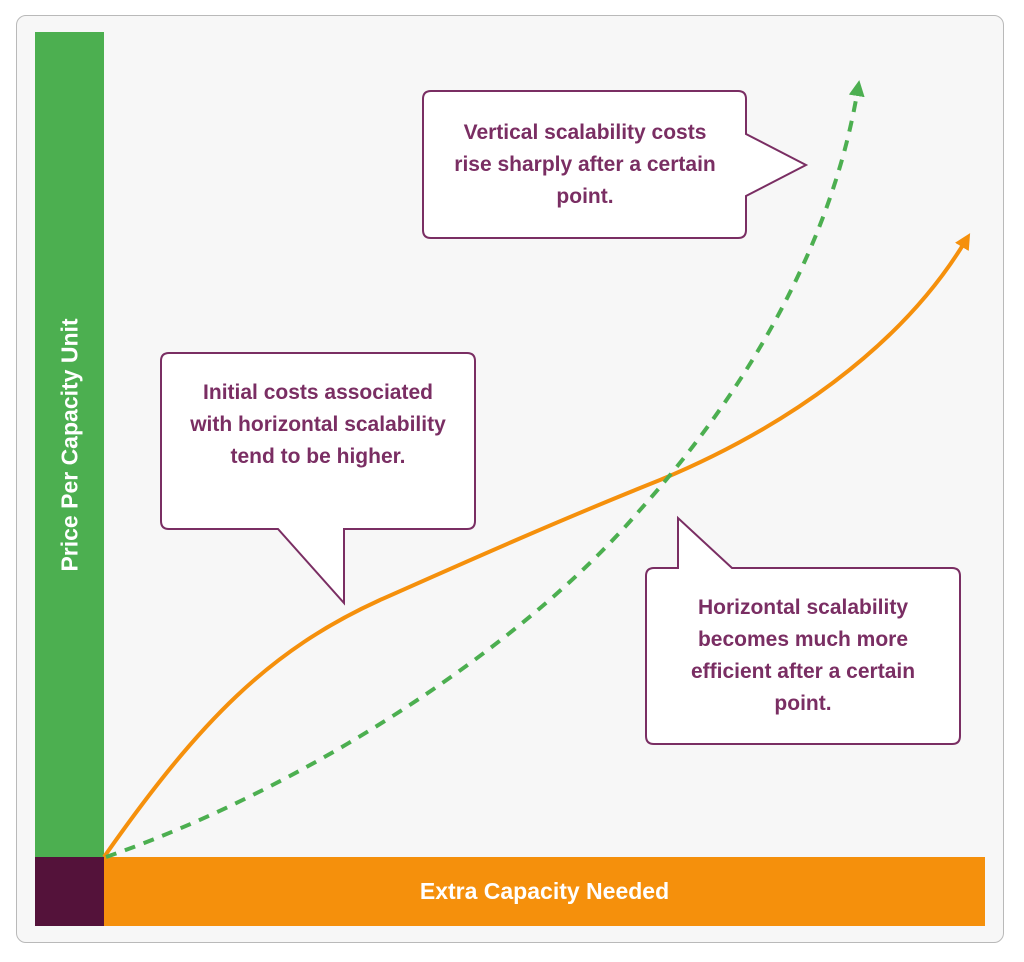  I want to click on x-axis-label: Extra Capacity Needed, so click(544, 891).